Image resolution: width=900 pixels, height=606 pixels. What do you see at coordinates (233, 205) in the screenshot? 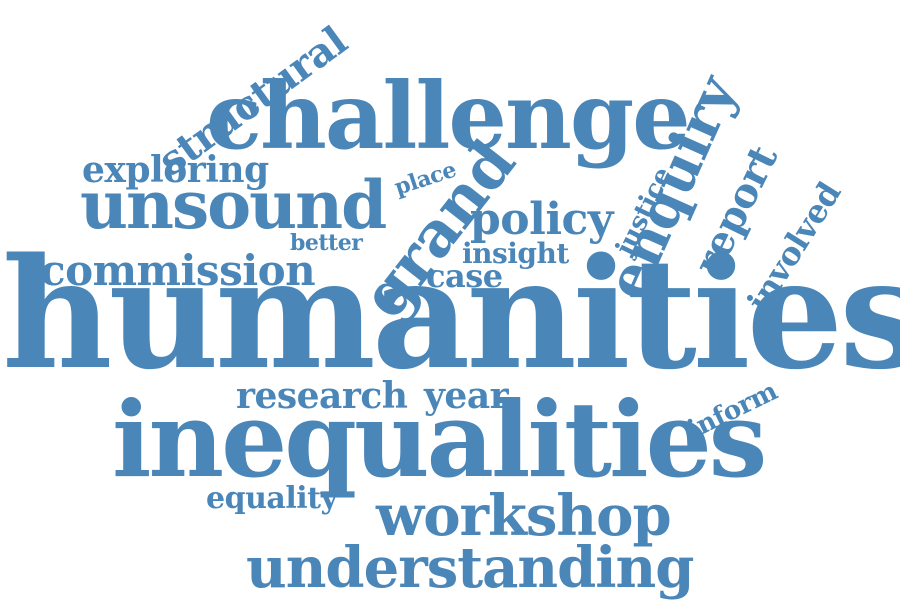
I see `word-unsound: unsound` at bounding box center [233, 205].